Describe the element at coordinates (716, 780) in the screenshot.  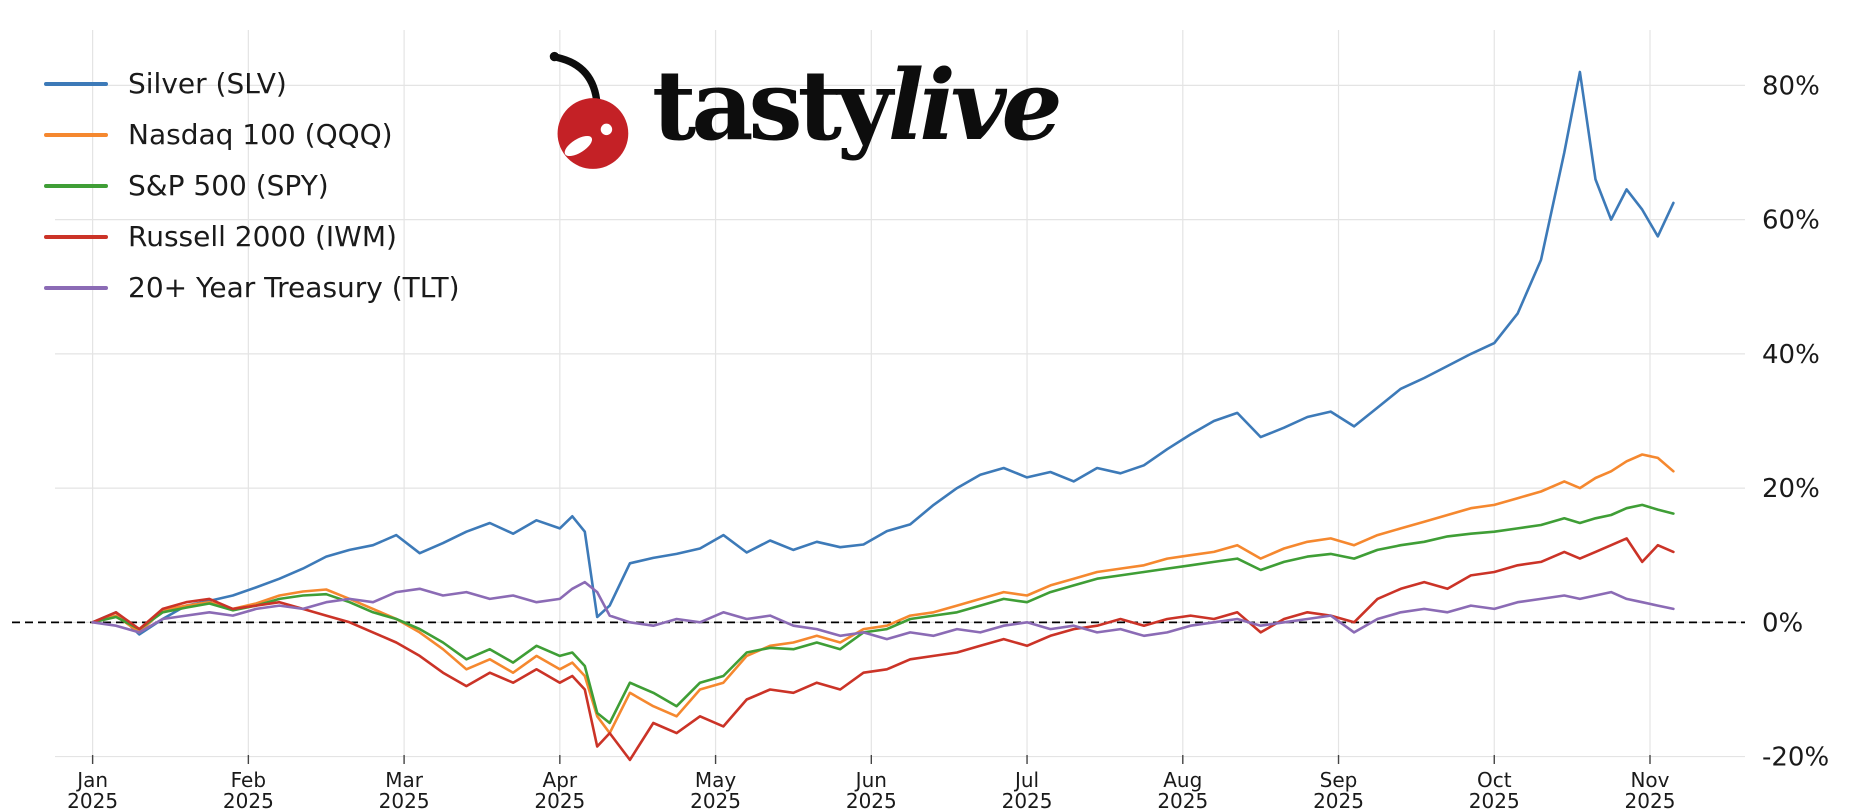
I see `x-tick-month-may: May` at that location.